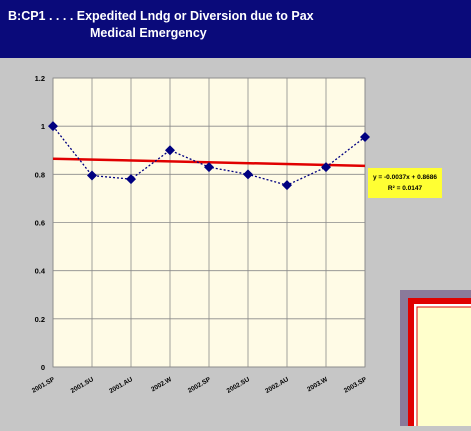 Image resolution: width=471 pixels, height=431 pixels. Describe the element at coordinates (405, 177) in the screenshot. I see `trend-equation: y = -0.0037x + 0.8686` at that location.